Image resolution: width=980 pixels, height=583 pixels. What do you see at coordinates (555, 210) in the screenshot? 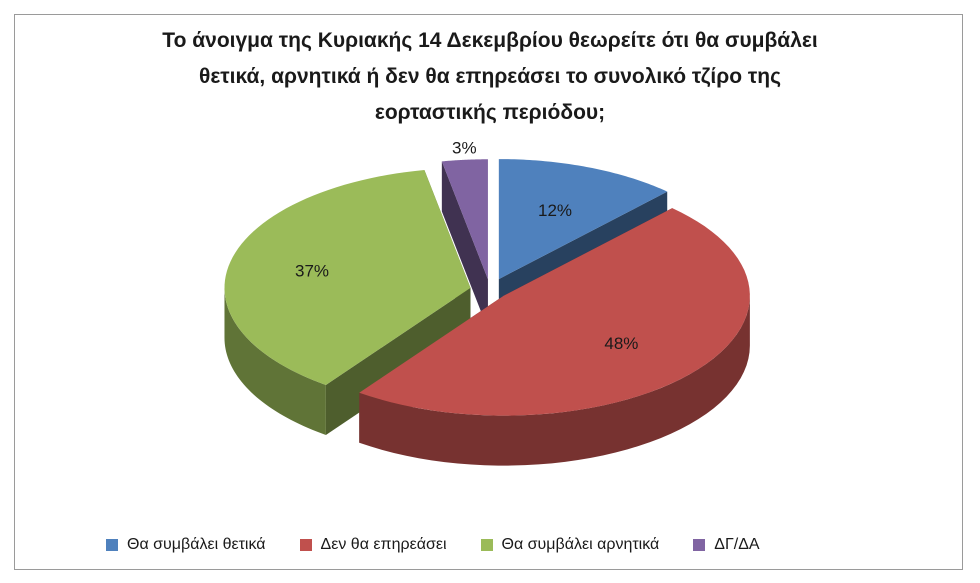
I see `data-label-positive: 12%` at bounding box center [555, 210].